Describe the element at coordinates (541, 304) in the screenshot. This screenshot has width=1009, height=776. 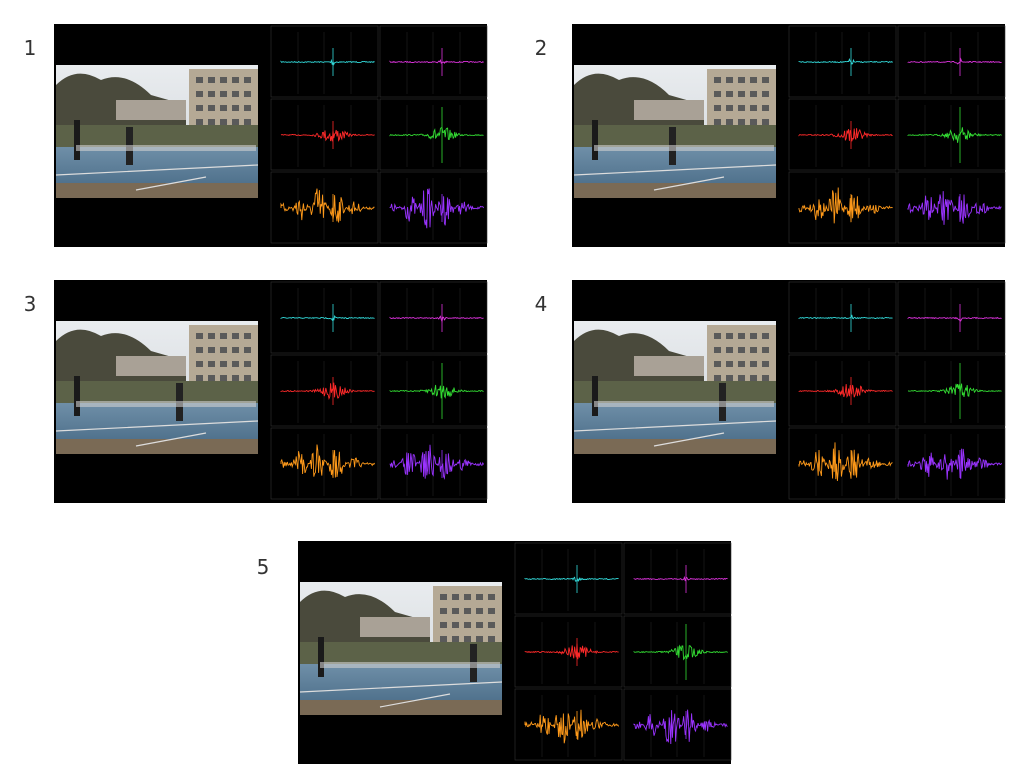
I see `panel-label: 4` at that location.